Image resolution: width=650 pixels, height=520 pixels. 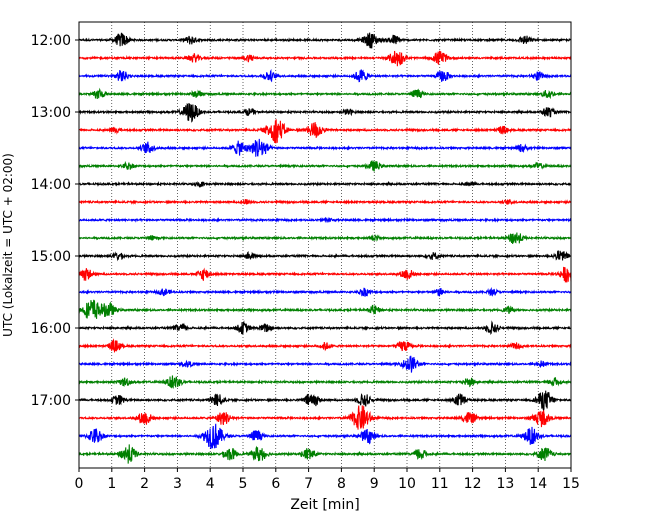 I want to click on x-axis-label: Zeit [min], so click(x=324, y=505).